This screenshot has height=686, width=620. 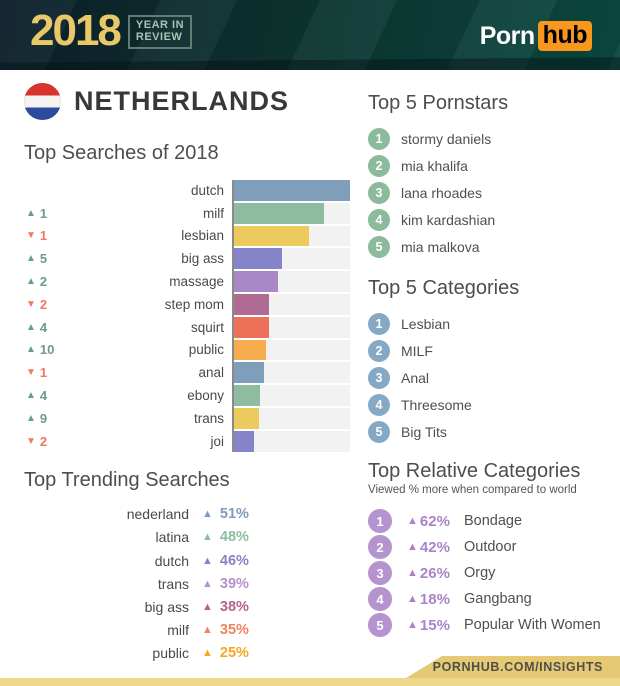 What do you see at coordinates (187, 213) in the screenshot?
I see `chart-row: ▲ 1 milf` at bounding box center [187, 213].